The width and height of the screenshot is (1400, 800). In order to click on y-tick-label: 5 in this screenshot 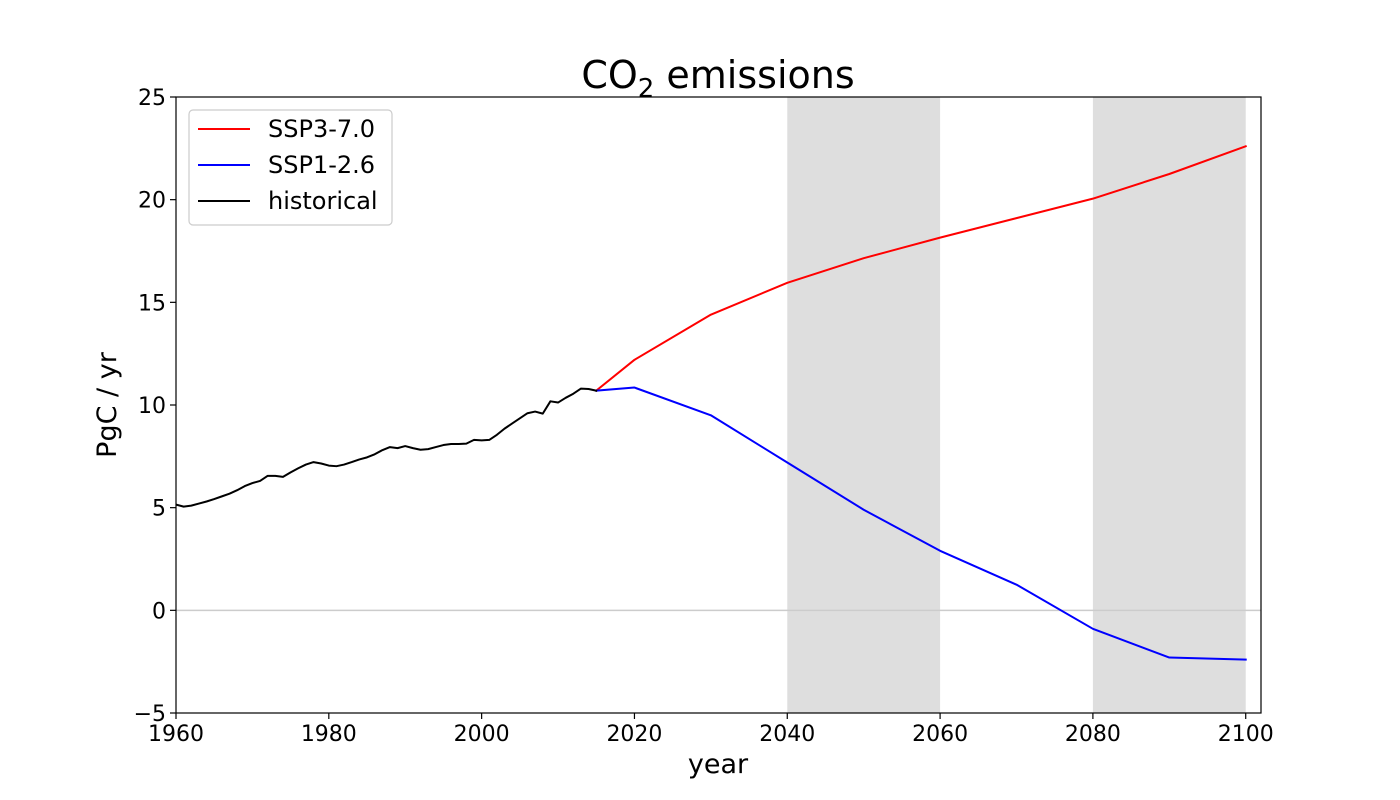, I will do `click(159, 509)`.